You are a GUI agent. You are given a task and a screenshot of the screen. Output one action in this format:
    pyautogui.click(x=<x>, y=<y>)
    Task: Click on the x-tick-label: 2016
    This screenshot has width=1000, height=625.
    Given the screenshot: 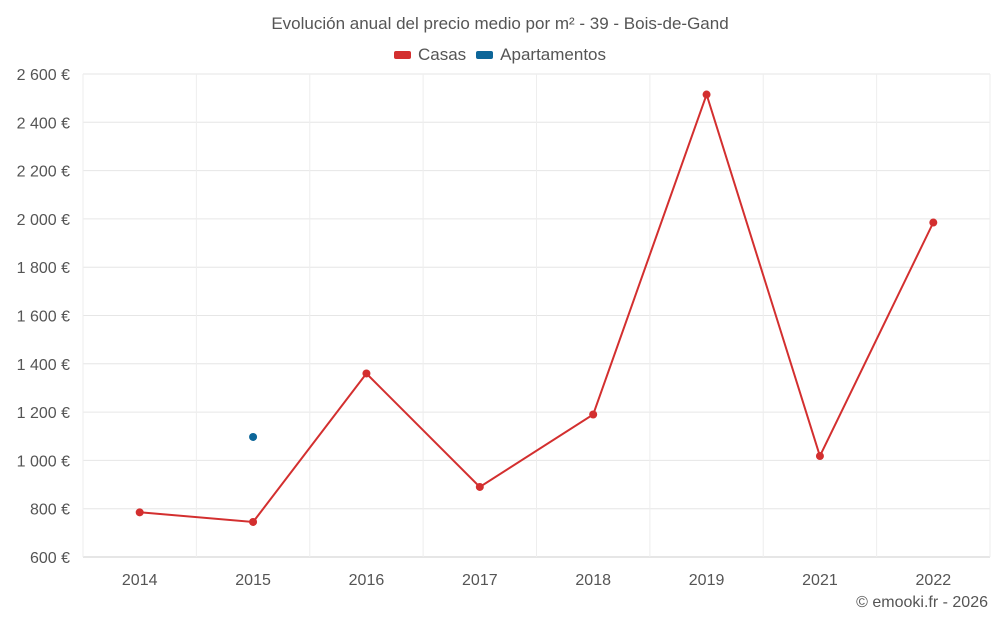 What is the action you would take?
    pyautogui.click(x=367, y=580)
    